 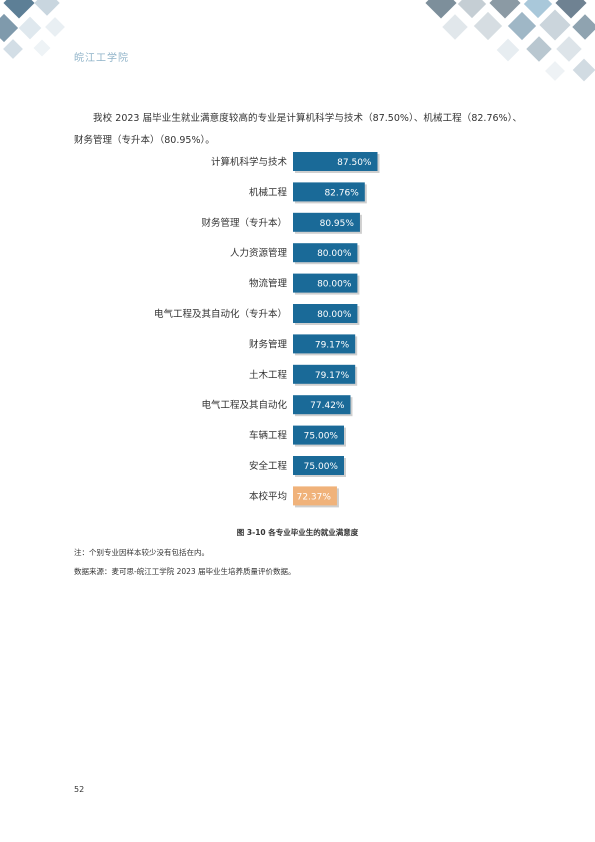 I want to click on bar-value-label: 72.37%, so click(x=314, y=497).